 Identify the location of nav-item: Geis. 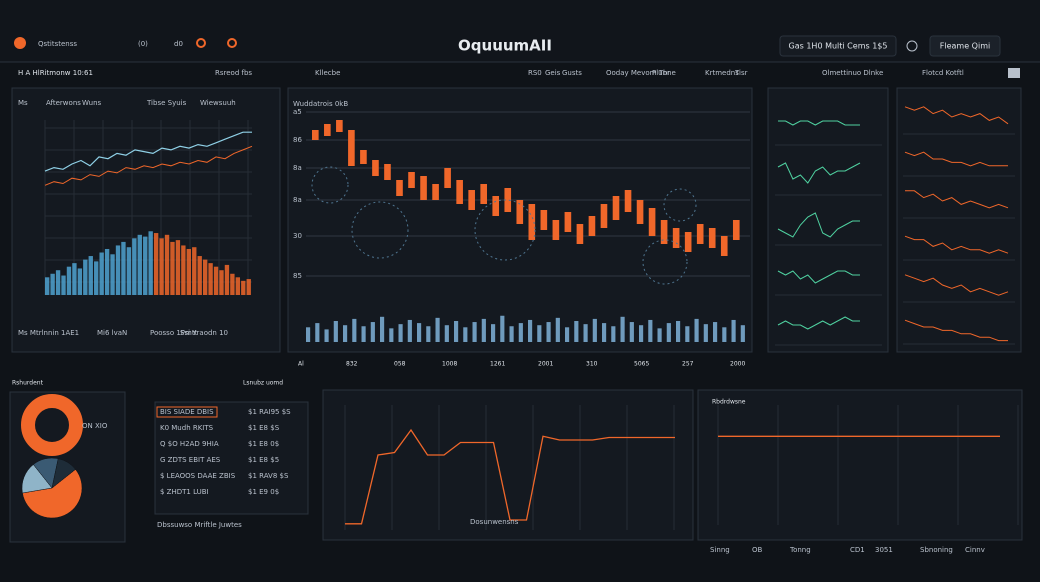
(553, 73).